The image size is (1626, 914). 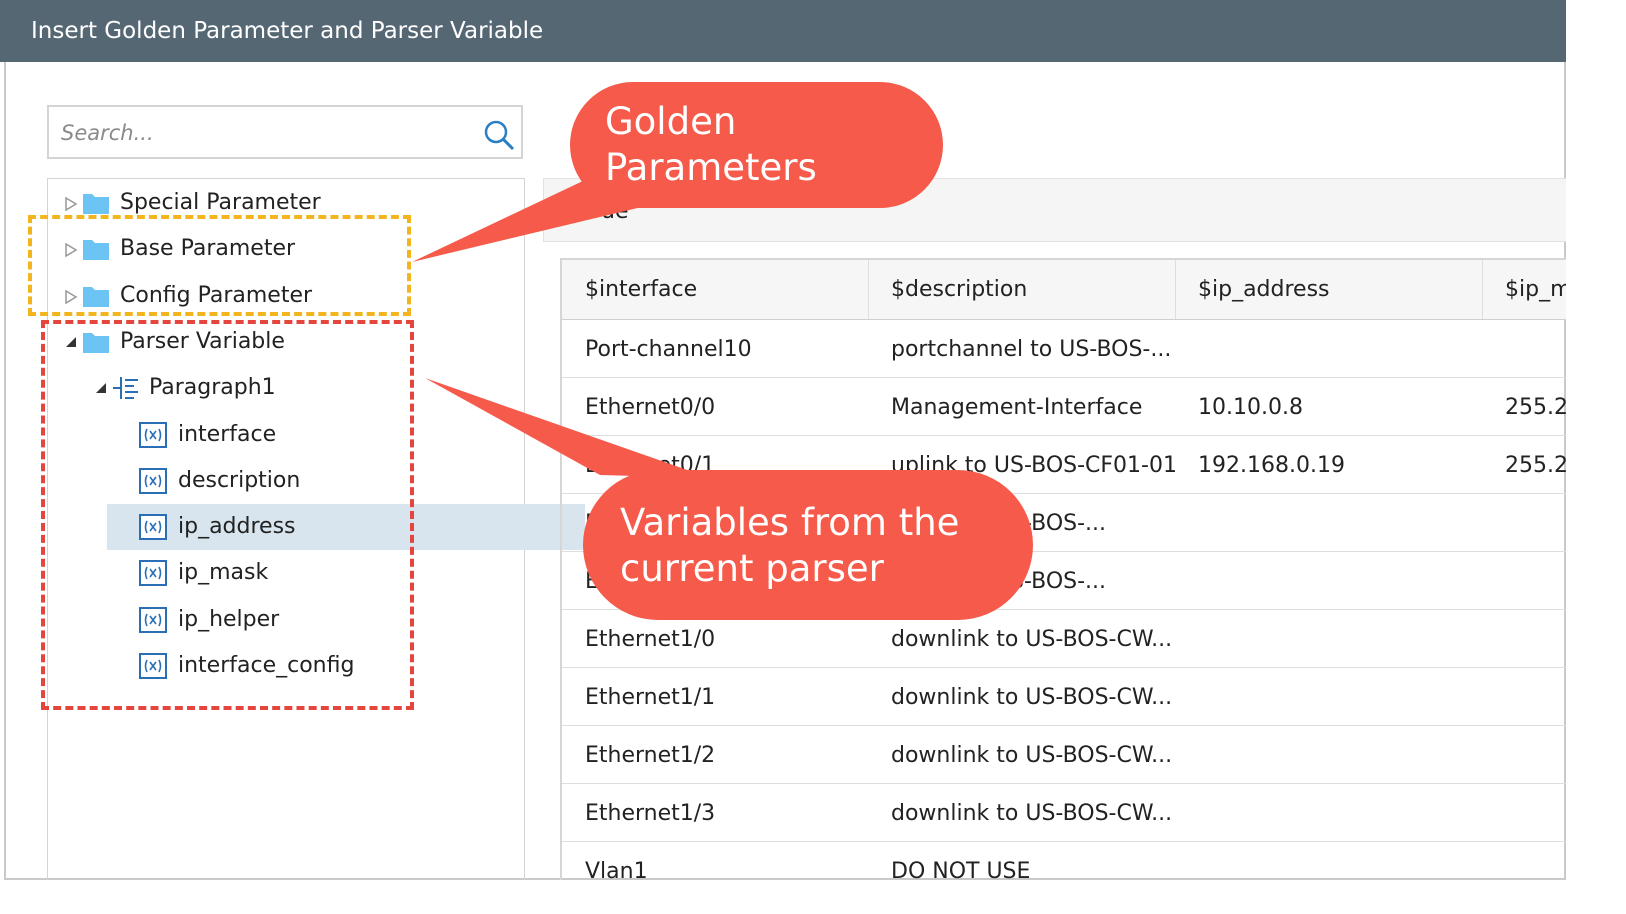 What do you see at coordinates (1537, 289) in the screenshot?
I see `column-header: $ip_m` at bounding box center [1537, 289].